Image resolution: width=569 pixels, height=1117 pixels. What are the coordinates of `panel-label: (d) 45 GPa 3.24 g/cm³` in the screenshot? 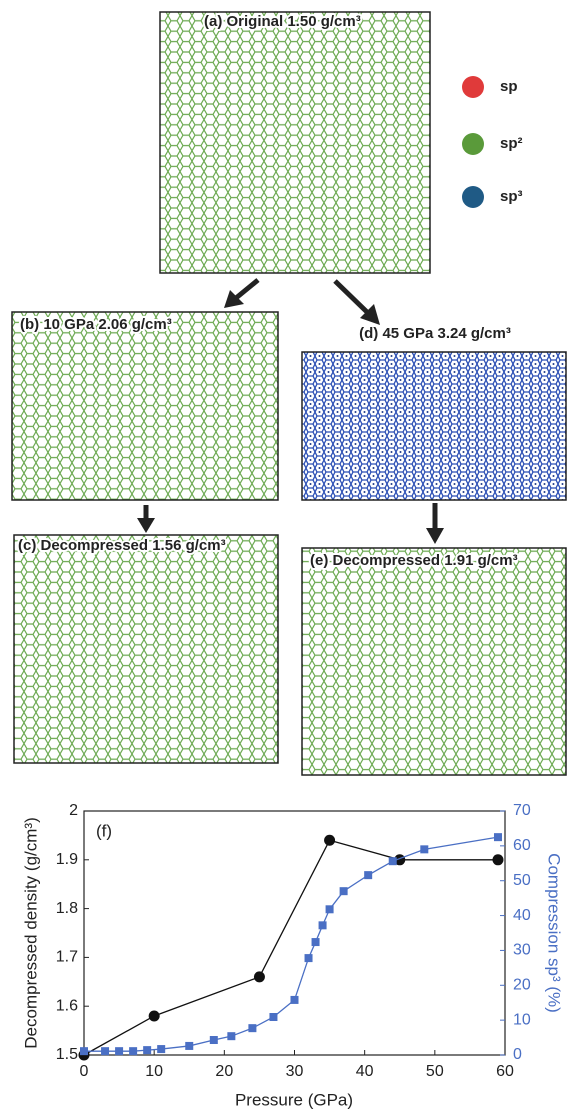 It's located at (435, 333).